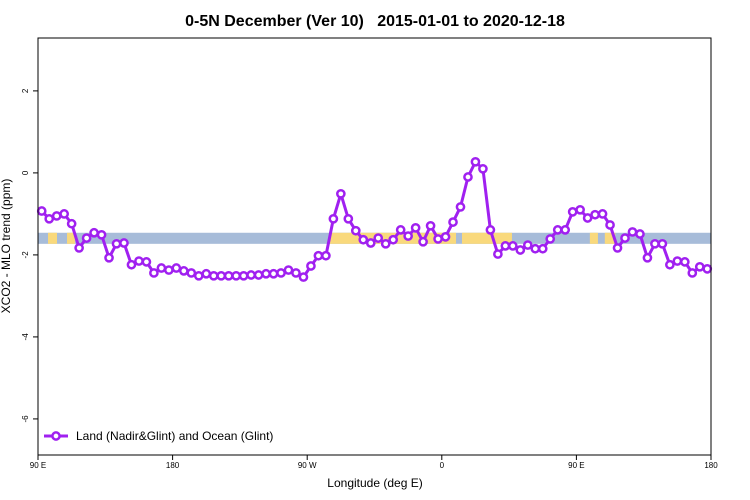 The height and width of the screenshot is (500, 750). What do you see at coordinates (374, 483) in the screenshot?
I see `x-axis-title: Longitude (deg E)` at bounding box center [374, 483].